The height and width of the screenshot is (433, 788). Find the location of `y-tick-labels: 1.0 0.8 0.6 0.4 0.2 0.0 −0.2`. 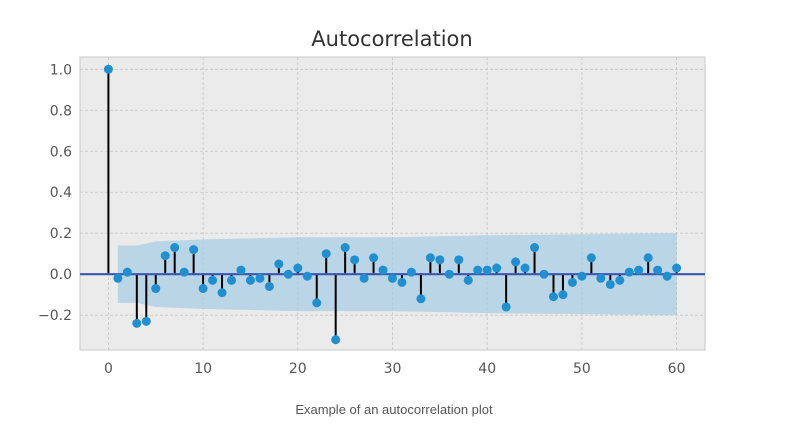

y-tick-labels: 1.0 0.8 0.6 0.4 0.2 0.0 −0.2 is located at coordinates (55, 193).